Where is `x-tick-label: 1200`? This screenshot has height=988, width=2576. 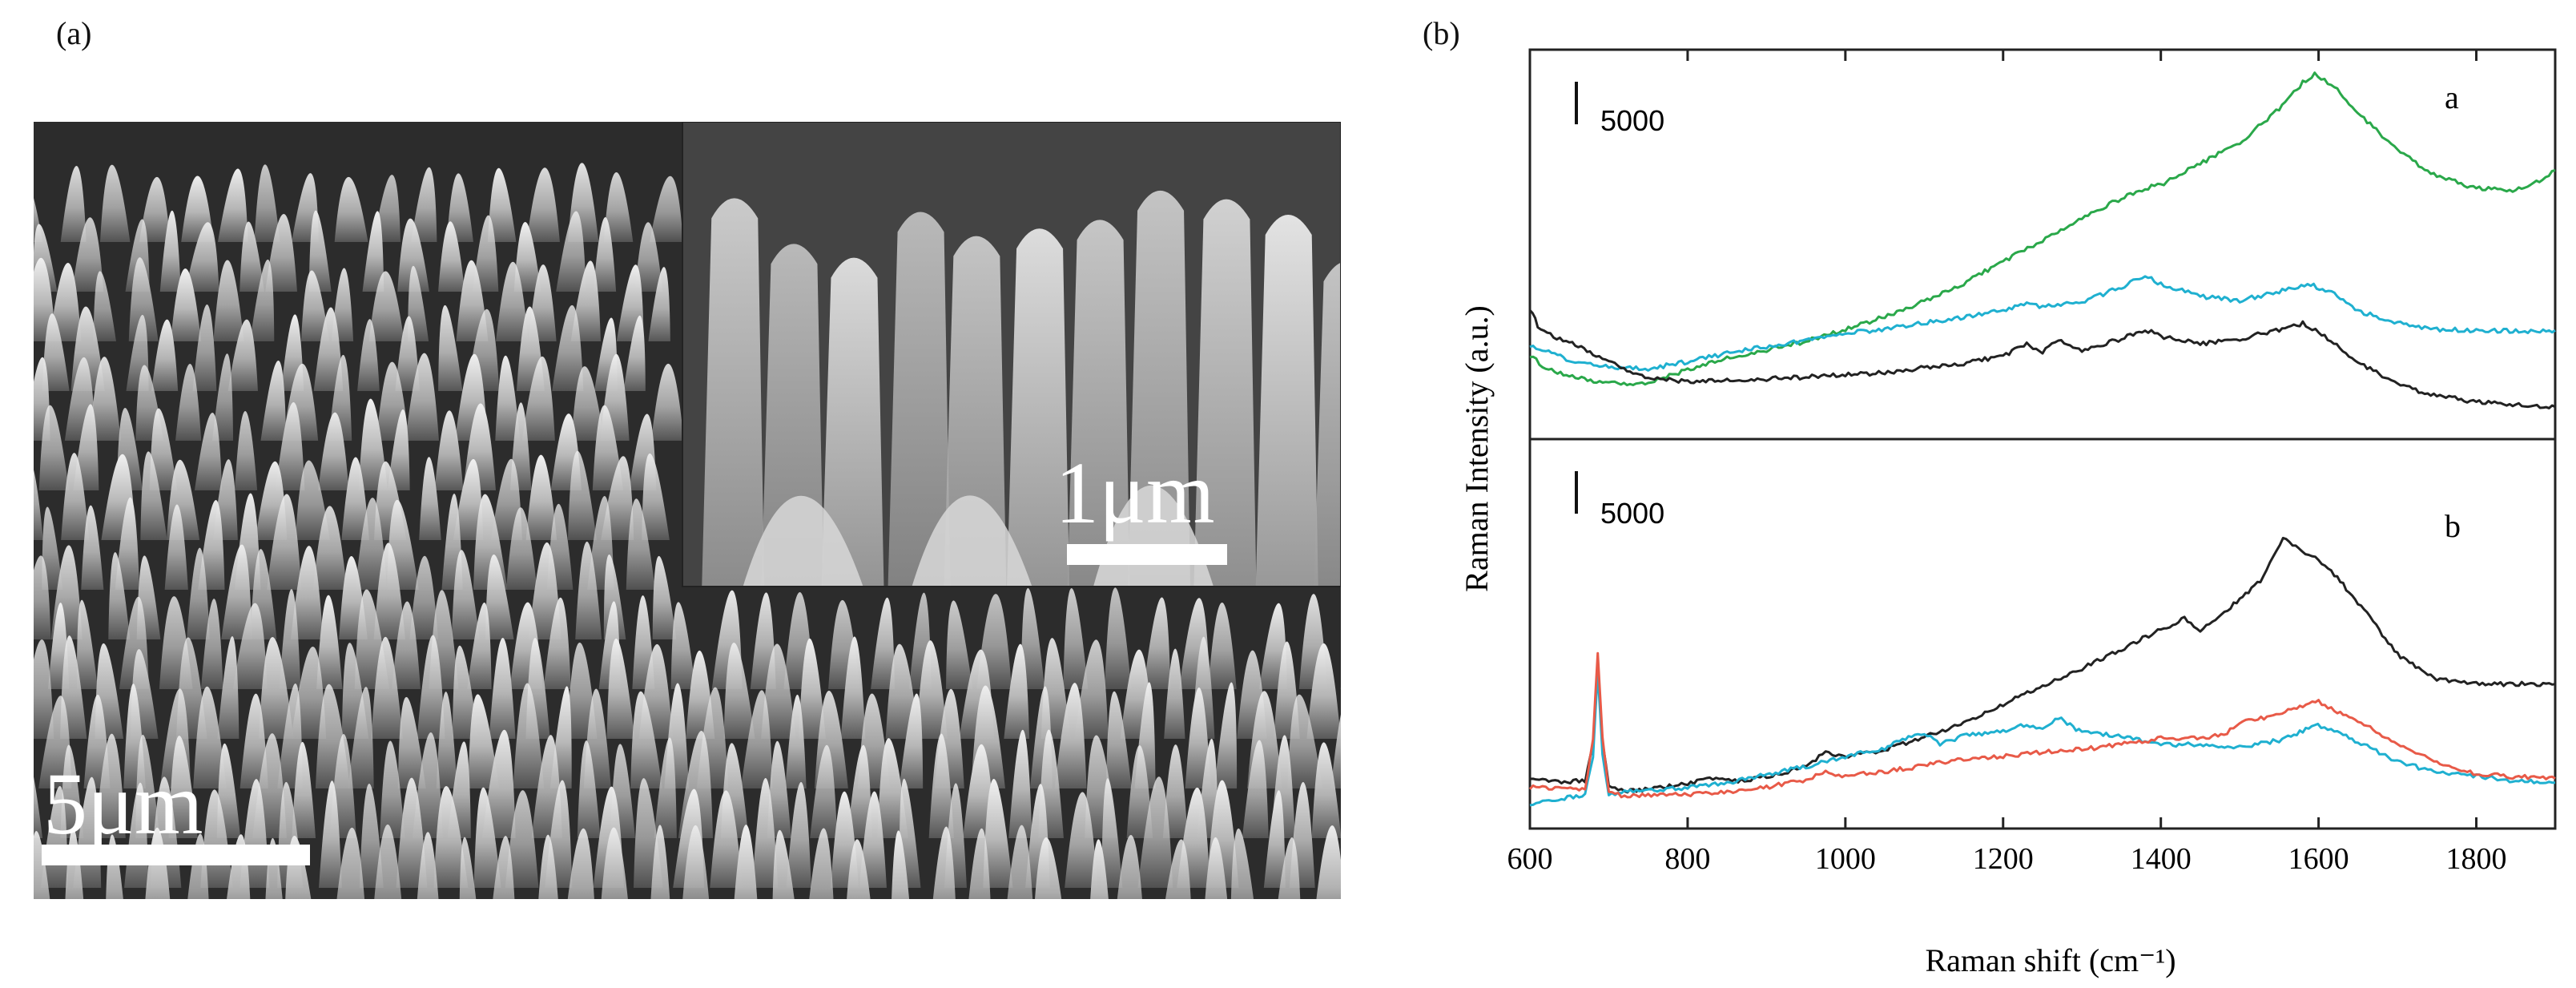 x-tick-label: 1200 is located at coordinates (2004, 859).